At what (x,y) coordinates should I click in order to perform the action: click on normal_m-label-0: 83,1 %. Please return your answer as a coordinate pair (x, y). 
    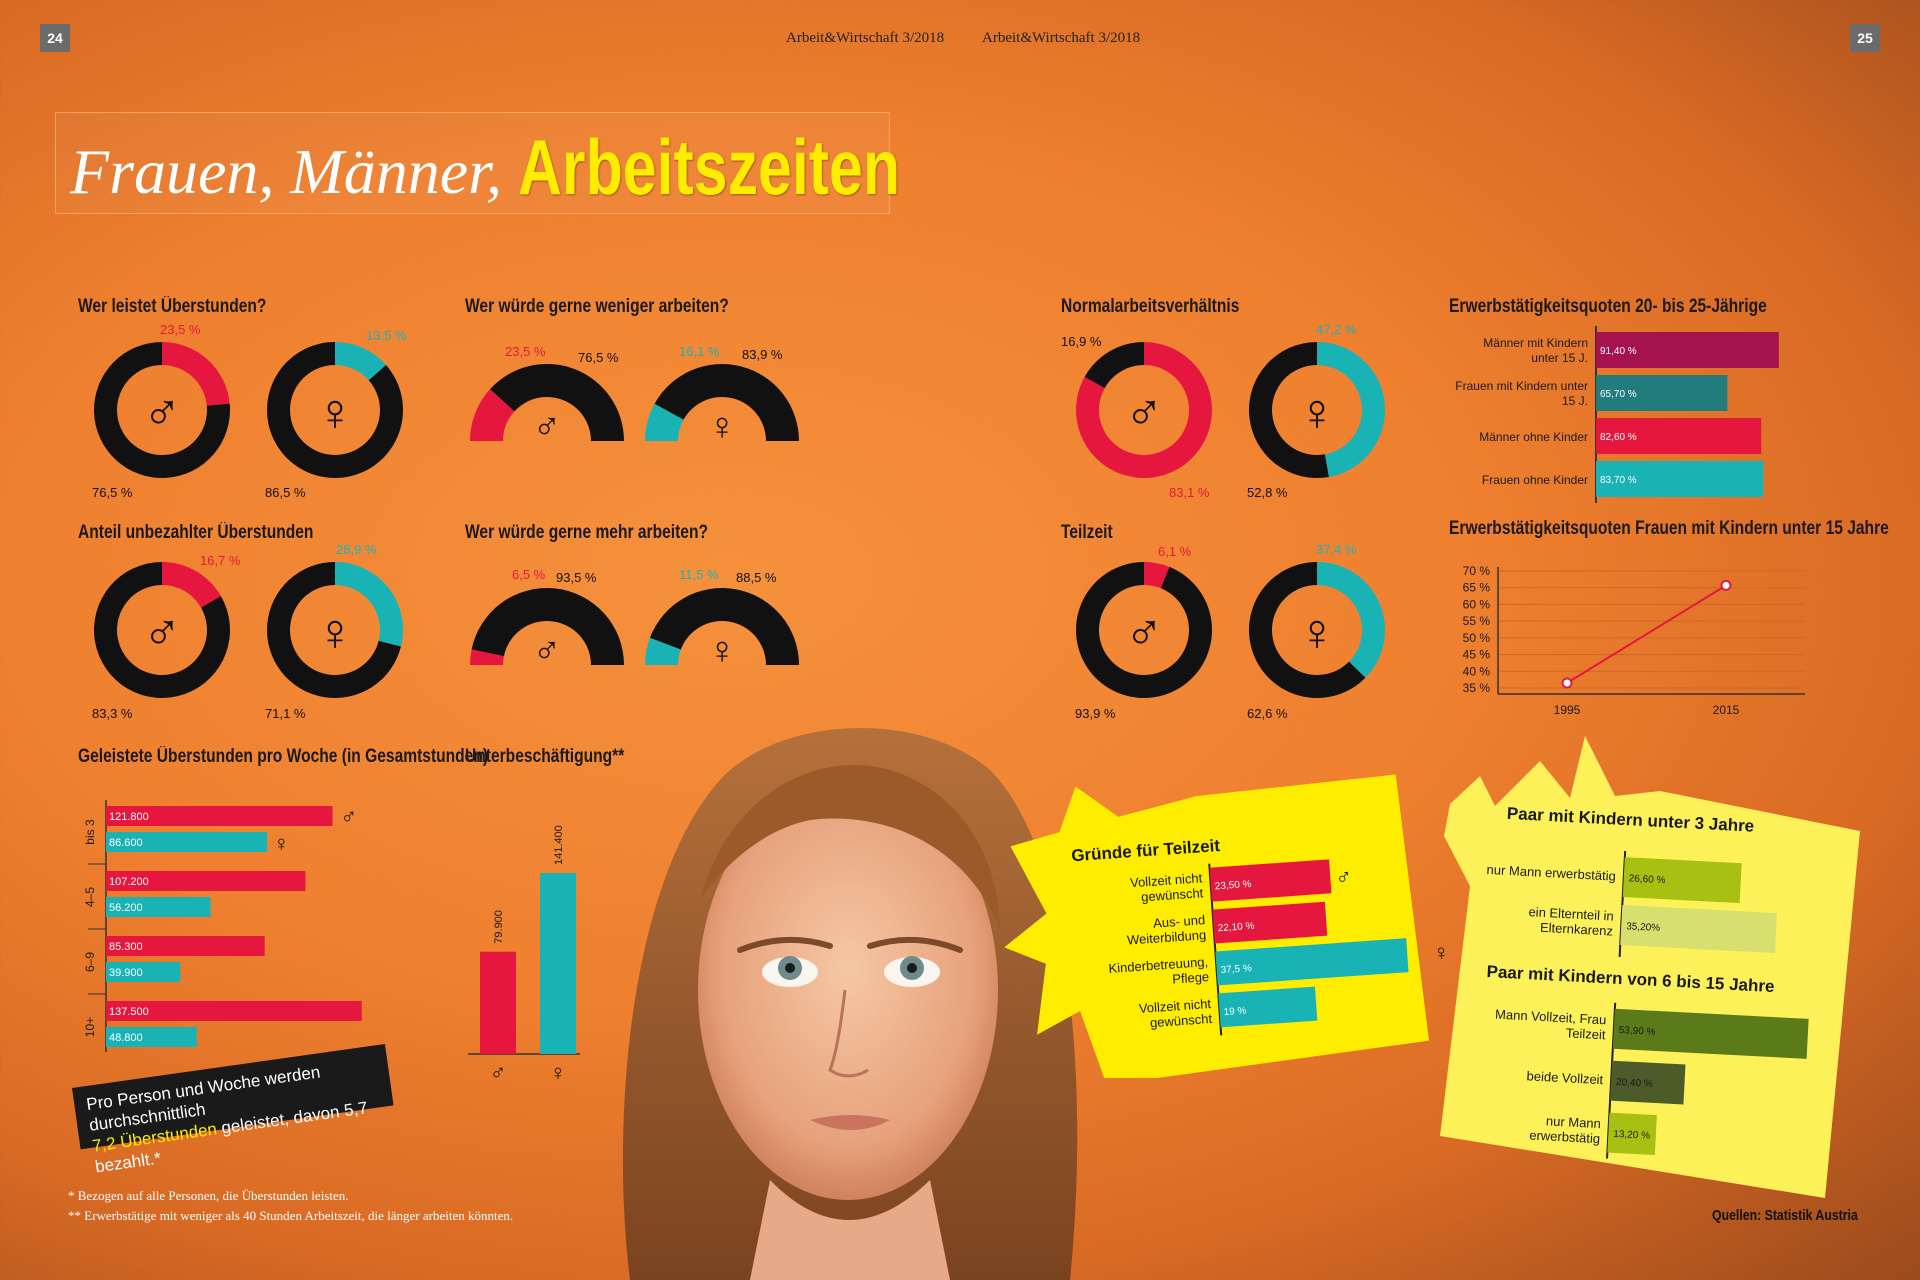
    Looking at the image, I should click on (1189, 492).